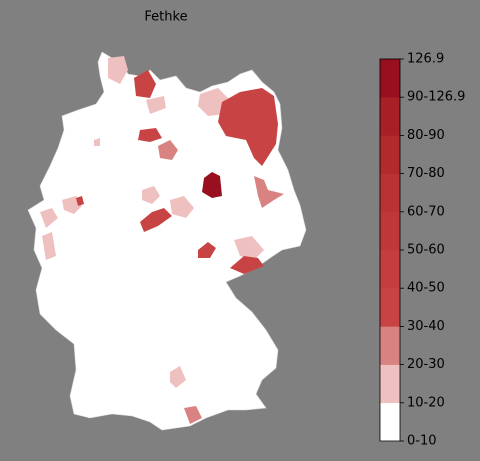  What do you see at coordinates (165, 17) in the screenshot?
I see `map-title: Fethke` at bounding box center [165, 17].